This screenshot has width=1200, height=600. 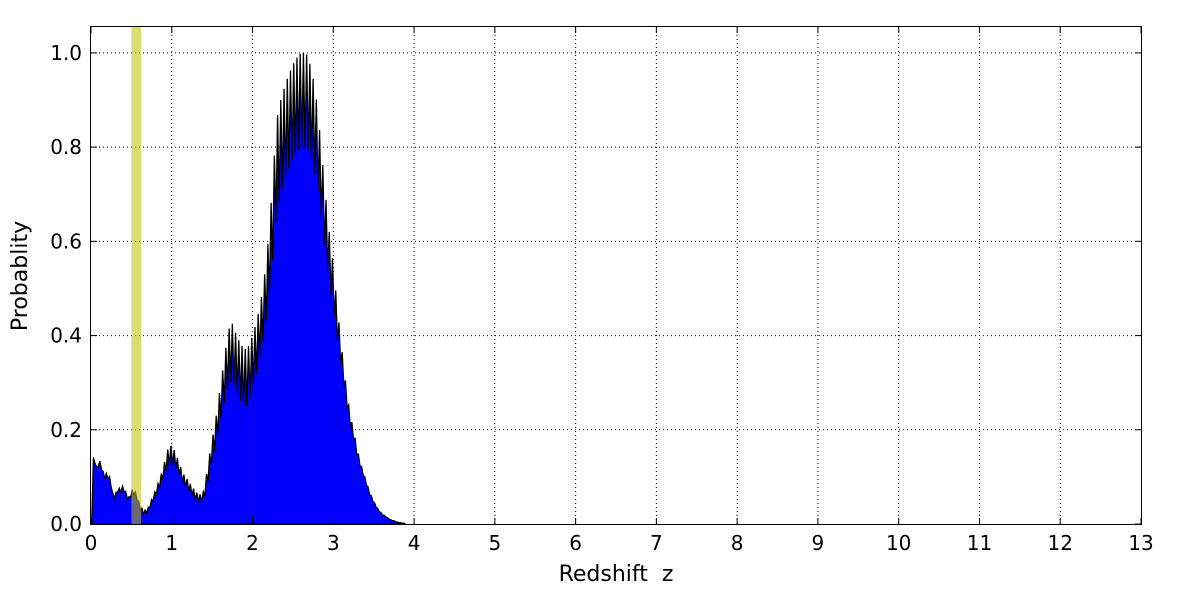 What do you see at coordinates (66, 53) in the screenshot?
I see `y-tick-label: 1.0` at bounding box center [66, 53].